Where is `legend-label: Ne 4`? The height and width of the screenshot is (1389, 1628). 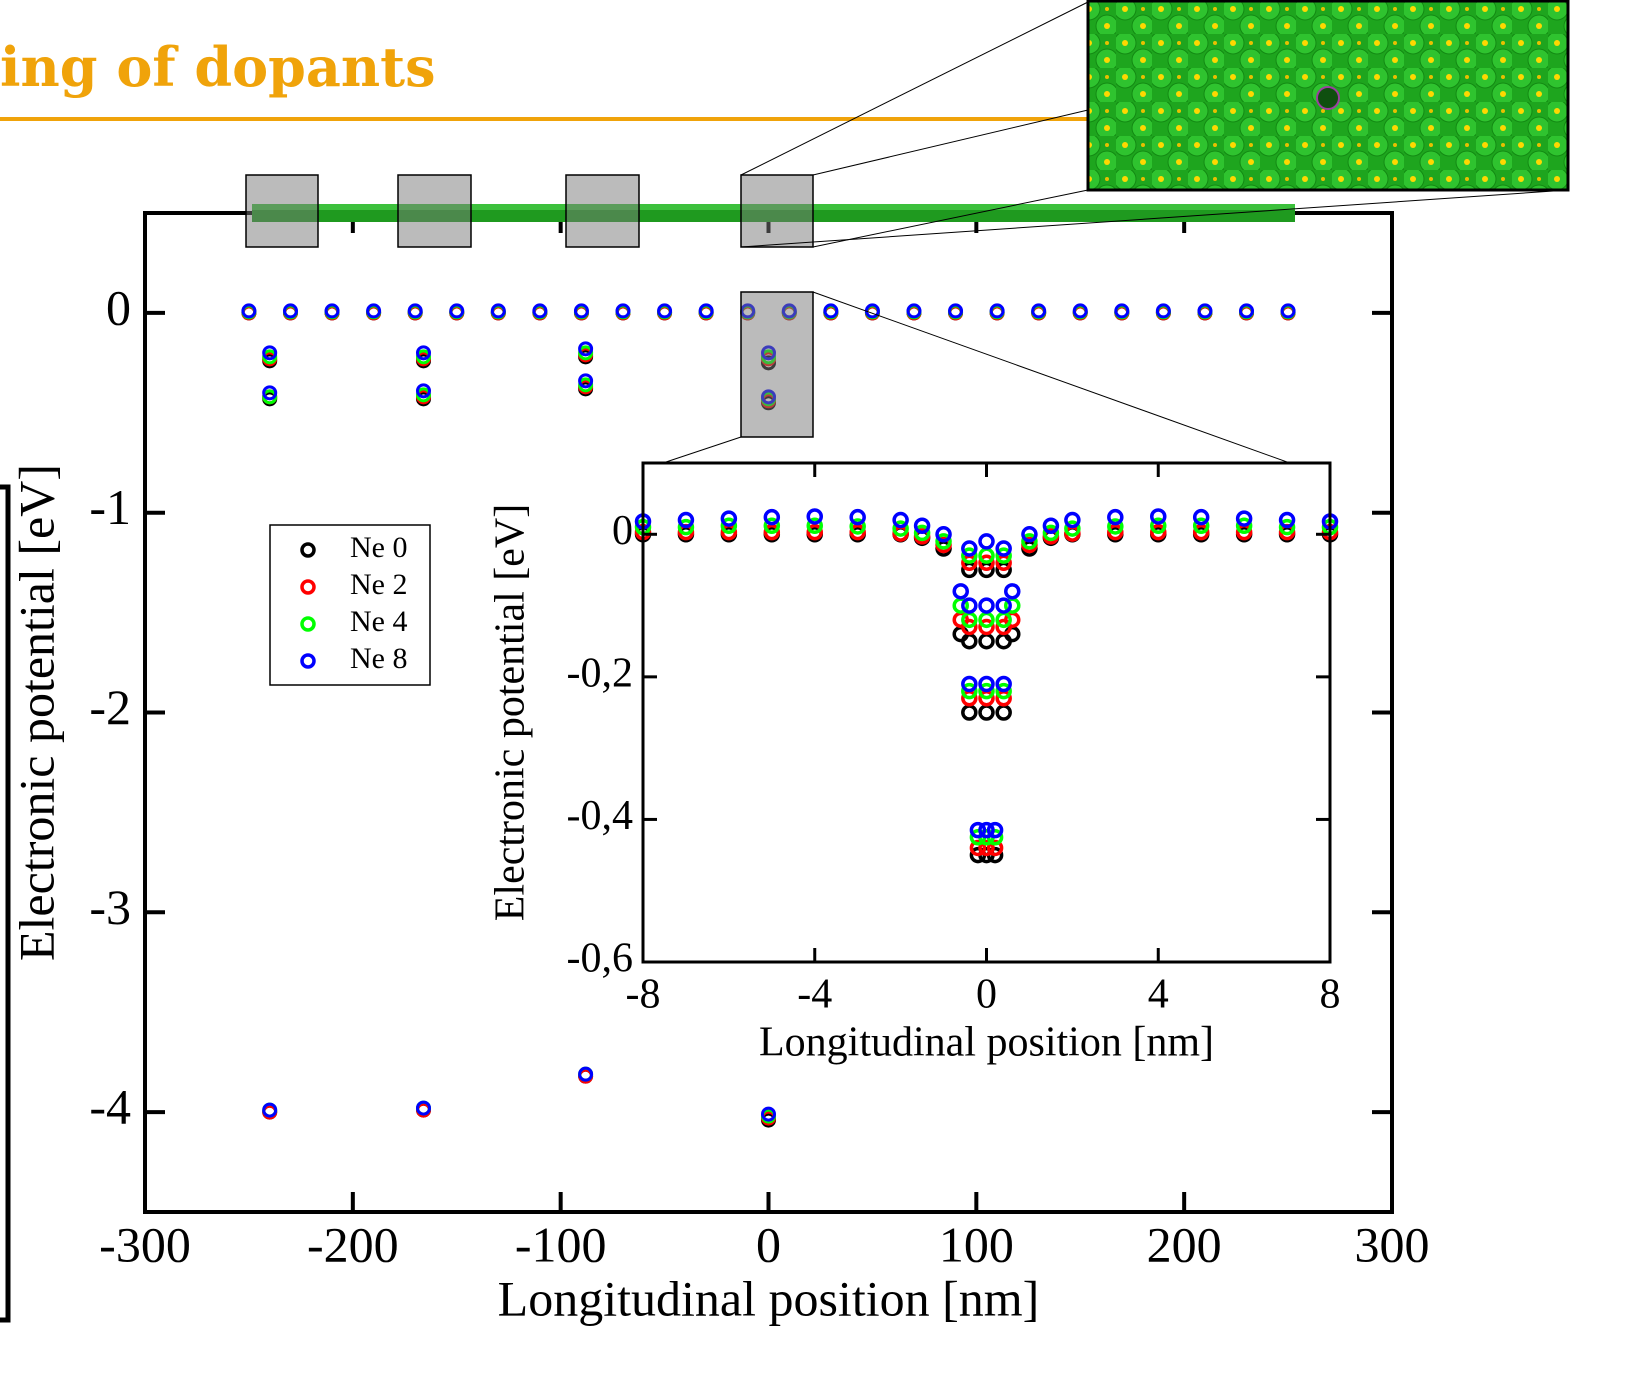
legend-label: Ne 4 is located at coordinates (378, 621).